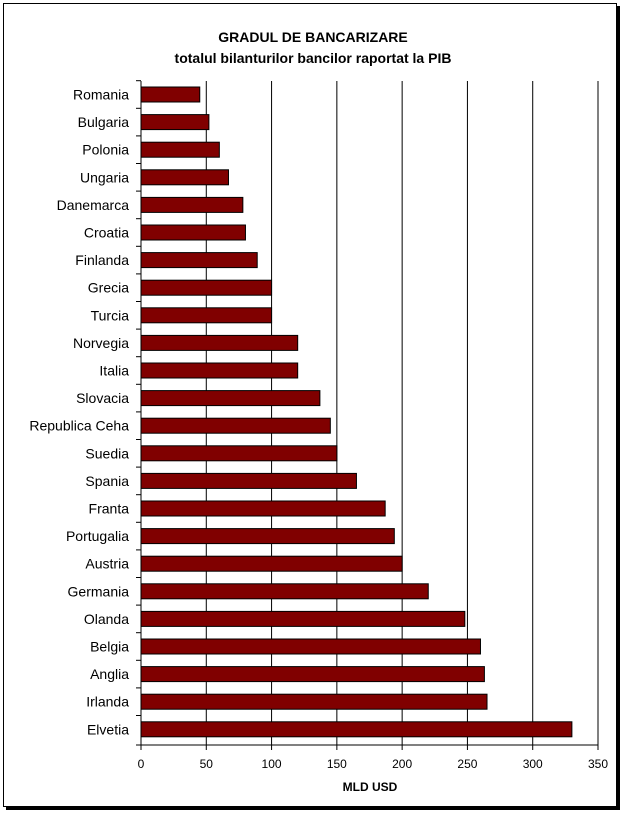 The width and height of the screenshot is (626, 814). I want to click on category-label: Spania, so click(107, 481).